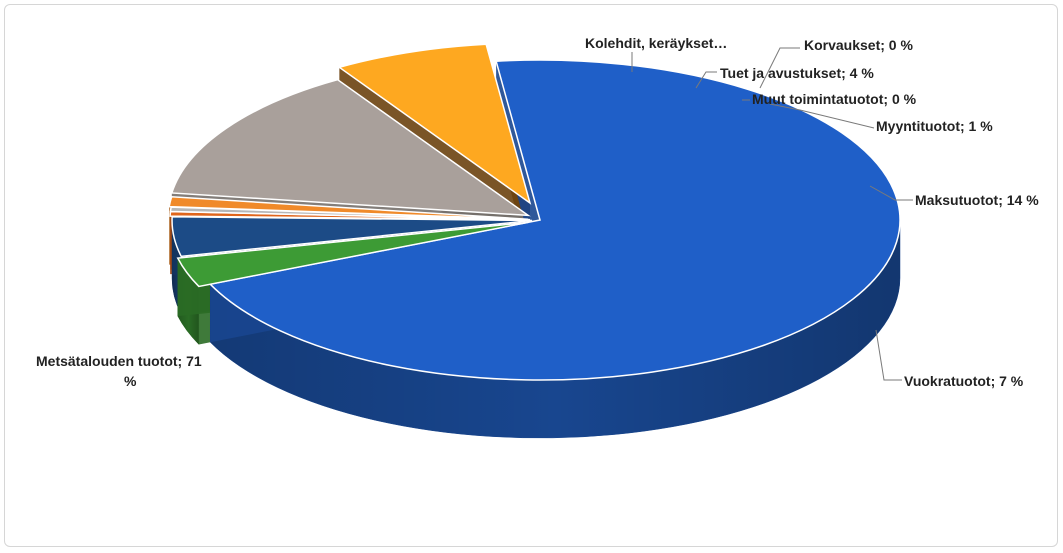 Image resolution: width=1063 pixels, height=553 pixels. I want to click on slice-top-maksutuotot, so click(350, 147).